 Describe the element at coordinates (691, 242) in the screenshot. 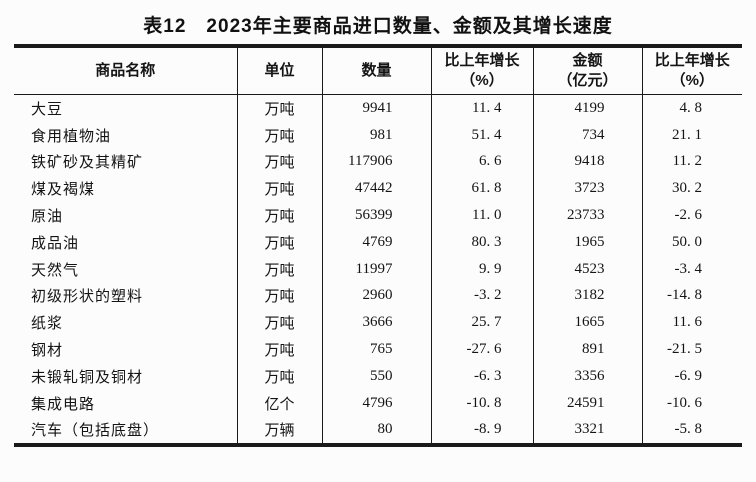

I see `cell-value-growth: 50. 0` at that location.